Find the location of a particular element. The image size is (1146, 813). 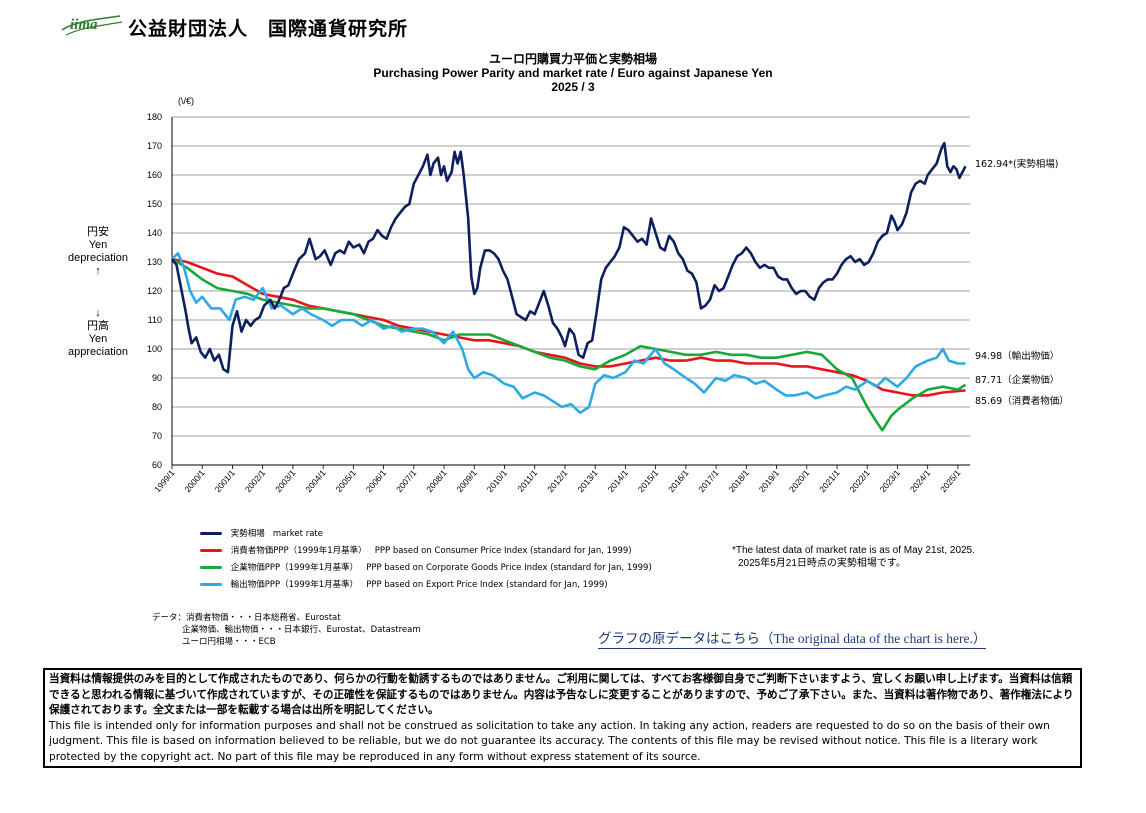

x-tick-label: 2007/1 is located at coordinates (406, 481).